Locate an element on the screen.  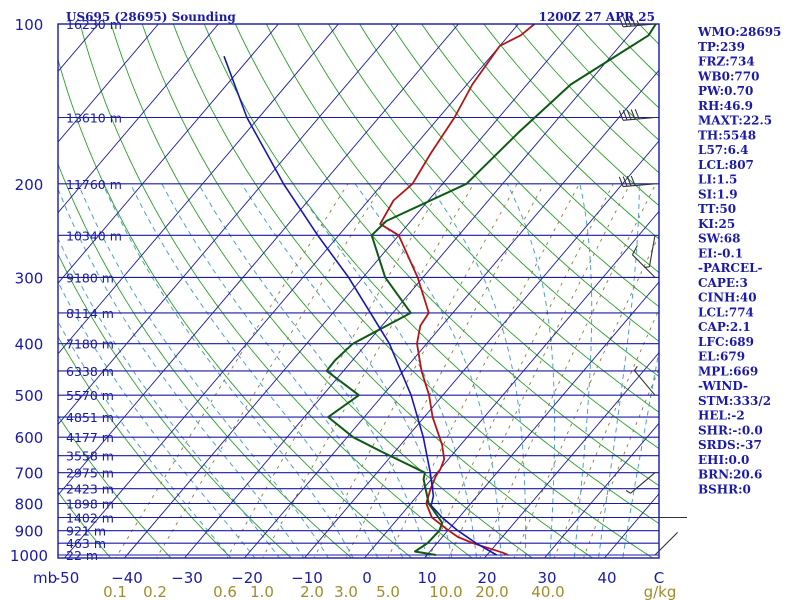
temperature-tick-label: 40 is located at coordinates (606, 578).